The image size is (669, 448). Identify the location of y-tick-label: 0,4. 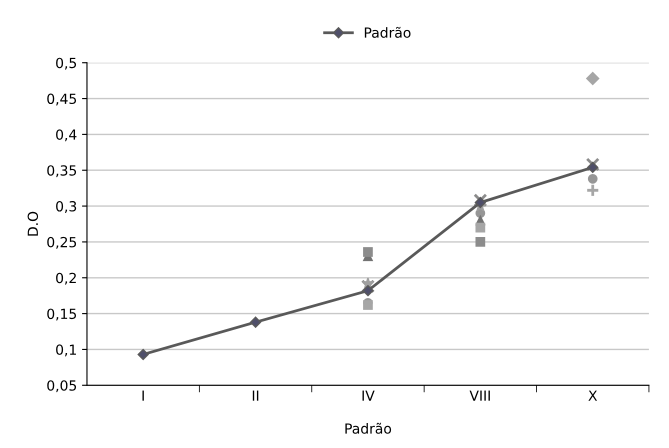
(66, 135).